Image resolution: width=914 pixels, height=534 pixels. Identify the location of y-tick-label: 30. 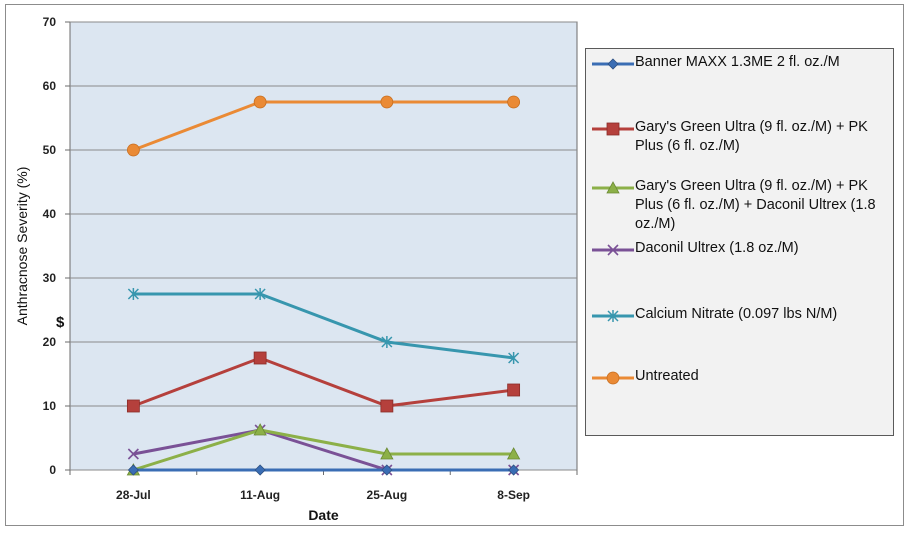
(50, 278).